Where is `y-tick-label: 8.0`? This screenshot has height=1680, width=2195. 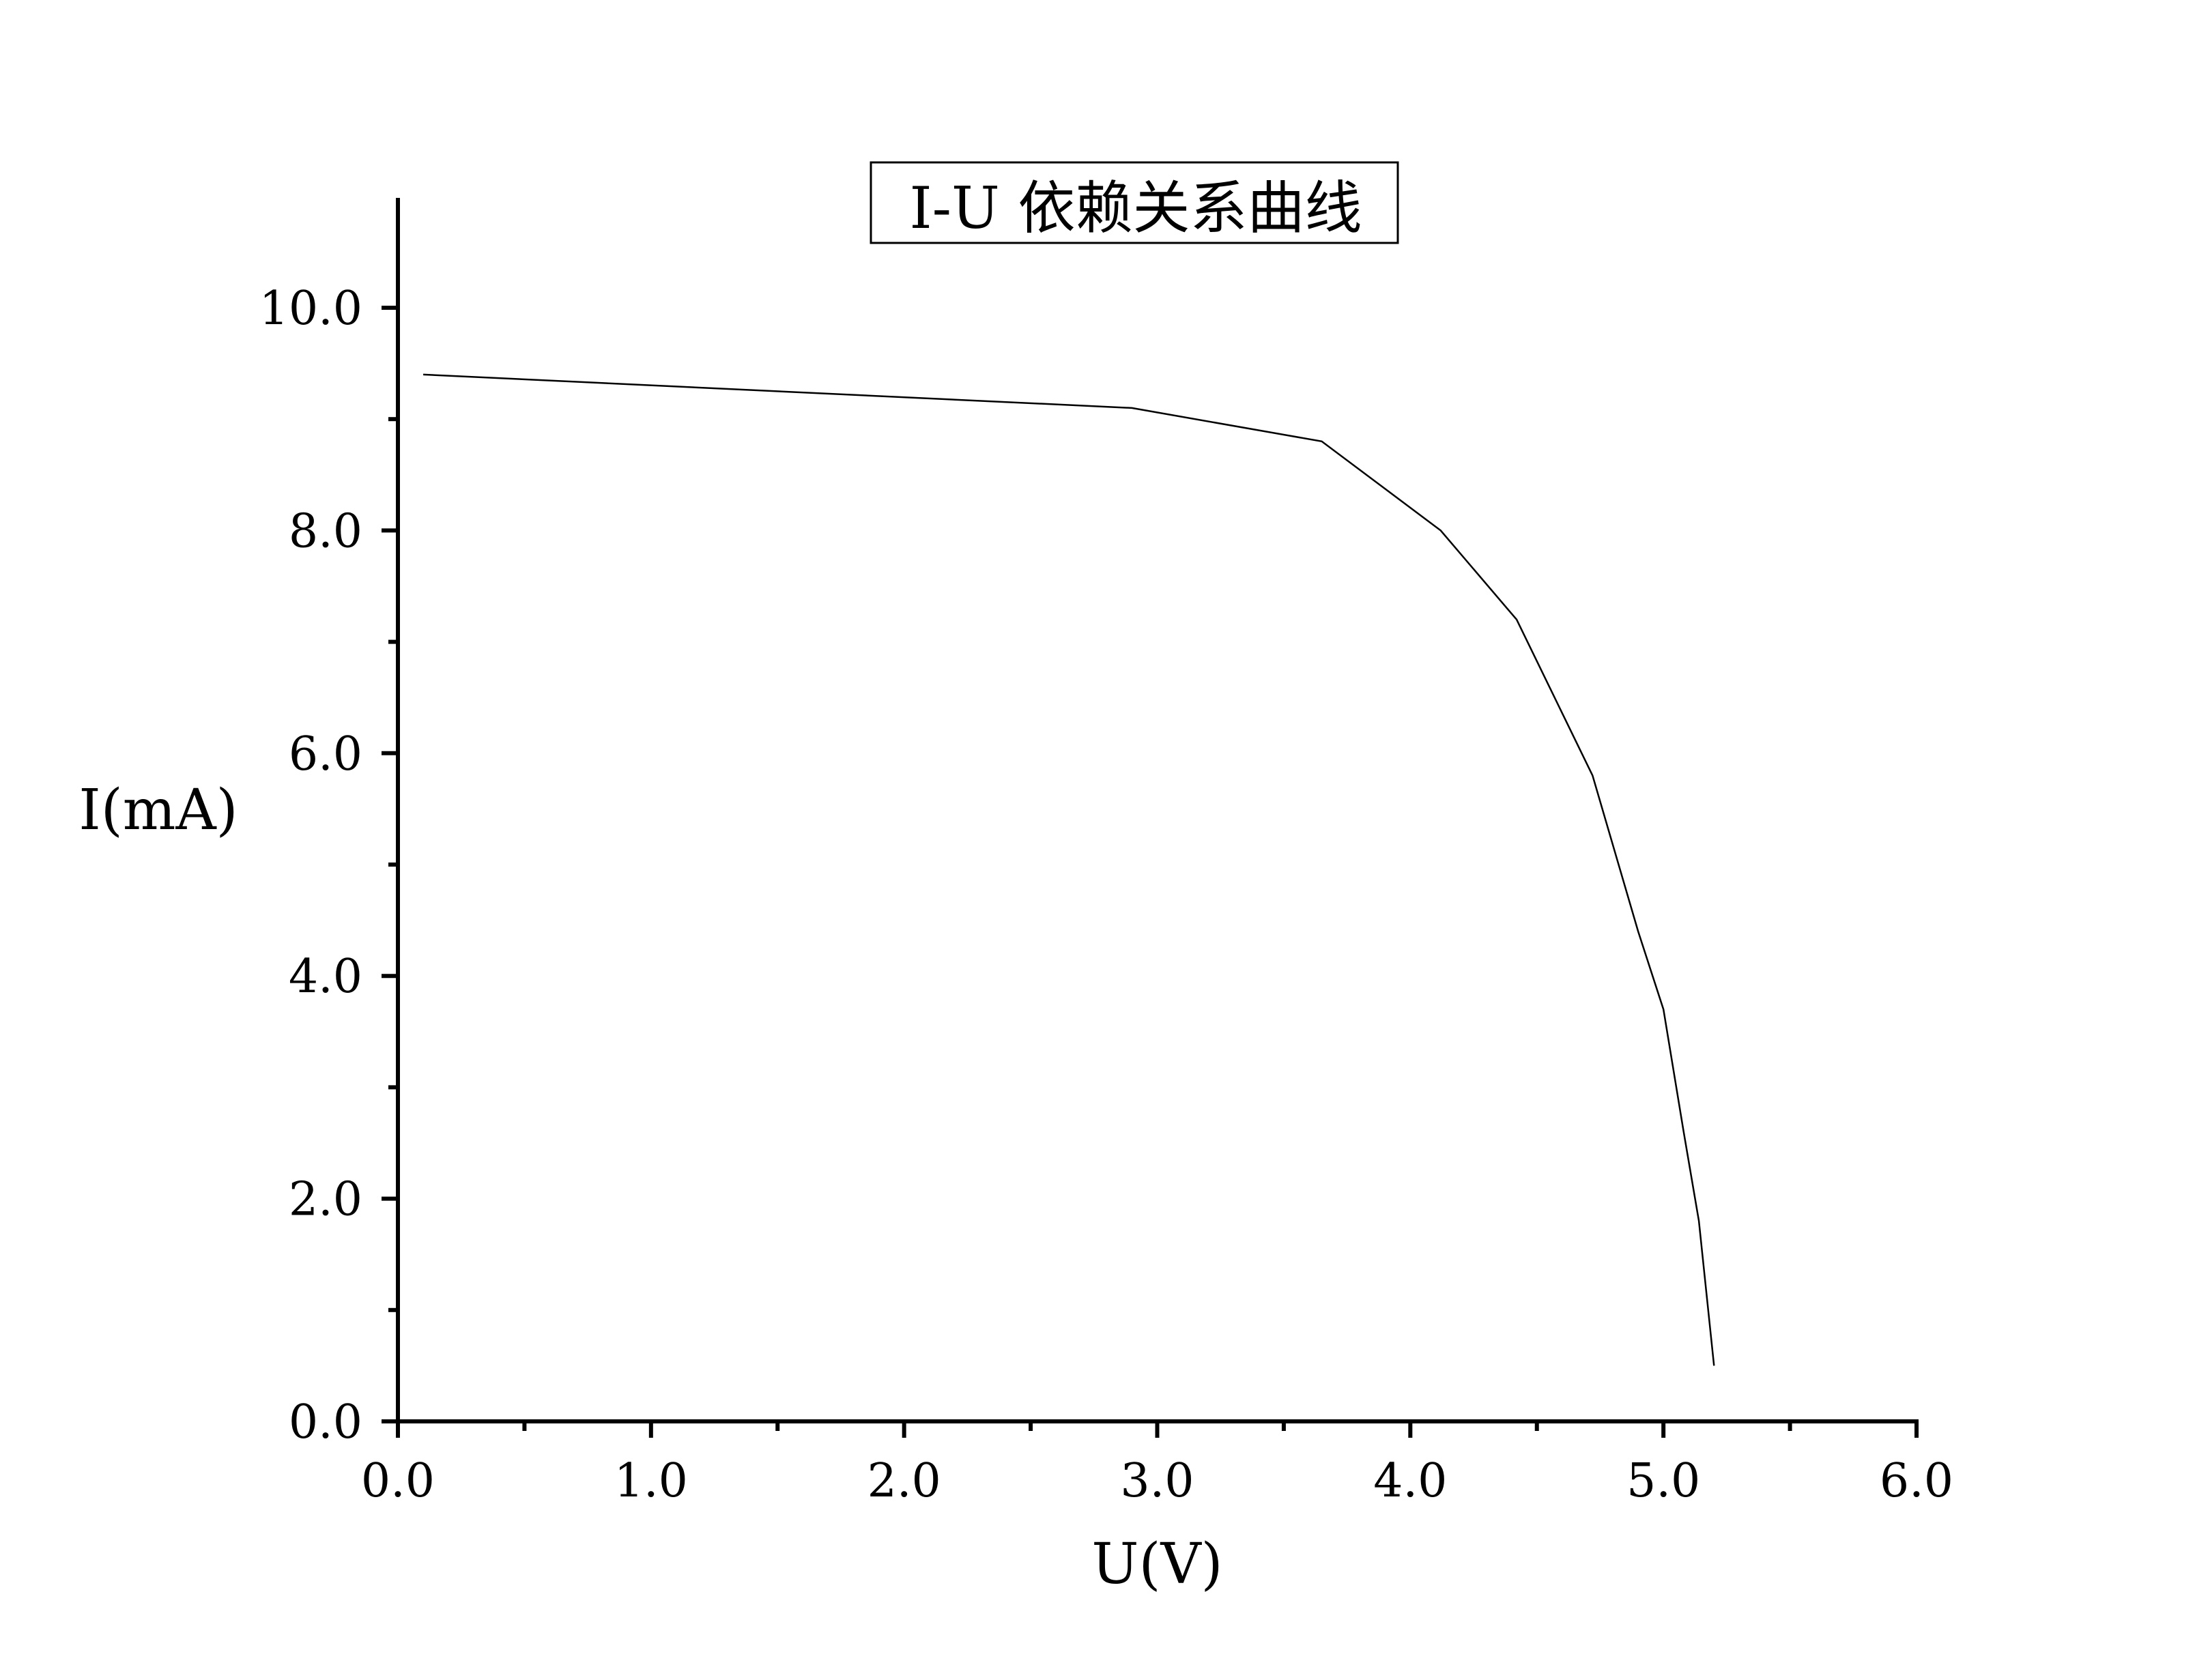
y-tick-label: 8.0 is located at coordinates (325, 531).